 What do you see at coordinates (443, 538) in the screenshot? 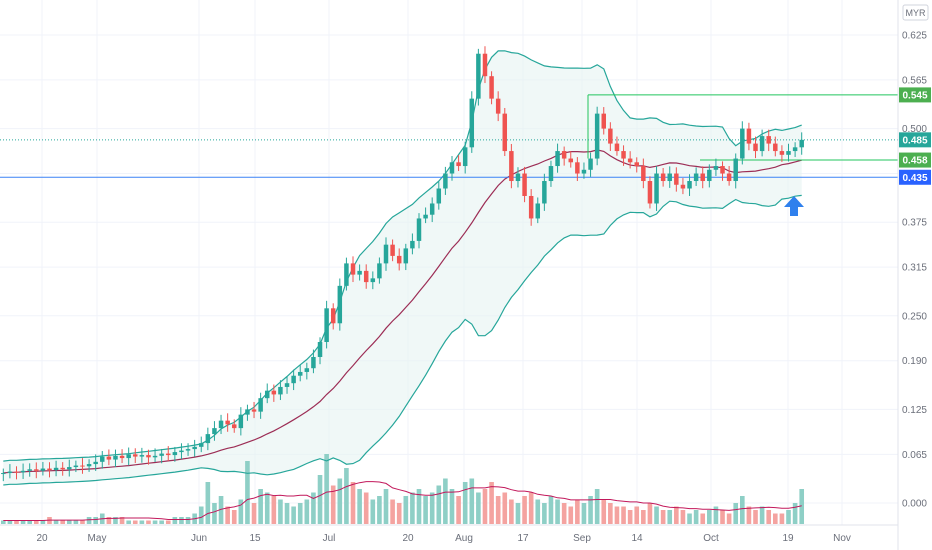
I see `time-axis: 20 May Jun 15 Jul 20 Aug 17 Sep 14 Oct 19 Nov` at bounding box center [443, 538].